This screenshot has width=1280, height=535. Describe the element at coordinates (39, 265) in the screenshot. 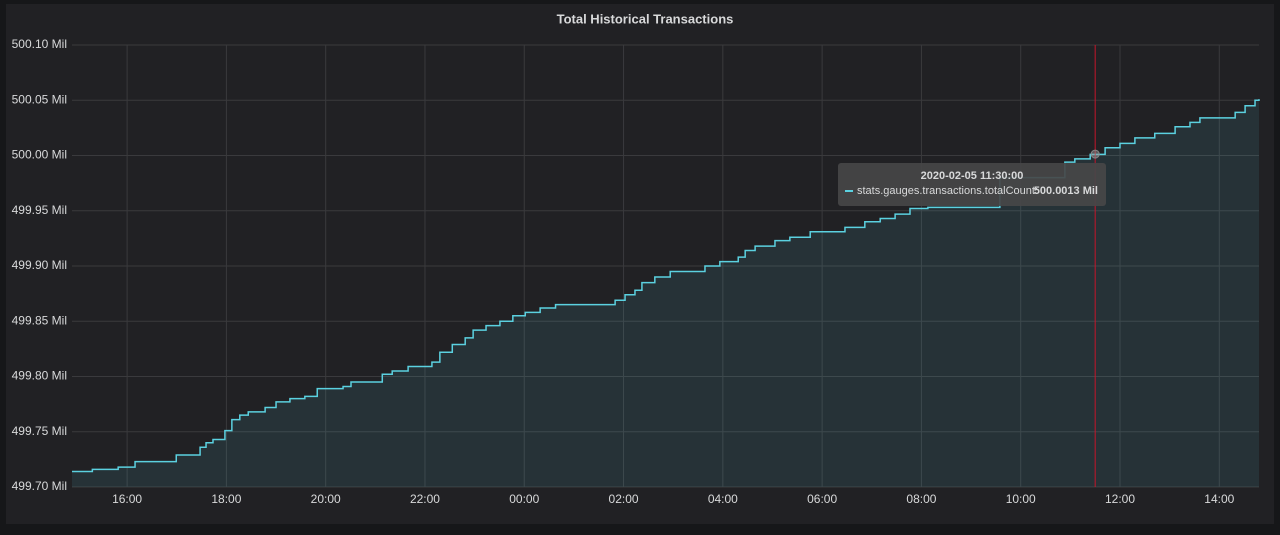

I see `y-tick-label: 499.90 Mil` at that location.